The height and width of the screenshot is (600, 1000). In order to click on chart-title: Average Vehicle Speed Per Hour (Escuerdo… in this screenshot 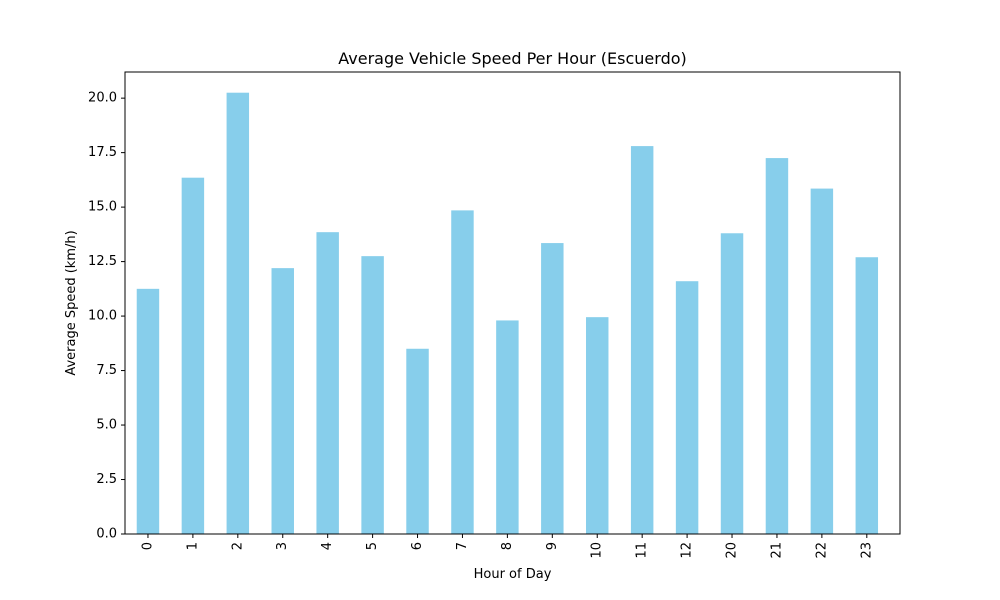, I will do `click(512, 58)`.